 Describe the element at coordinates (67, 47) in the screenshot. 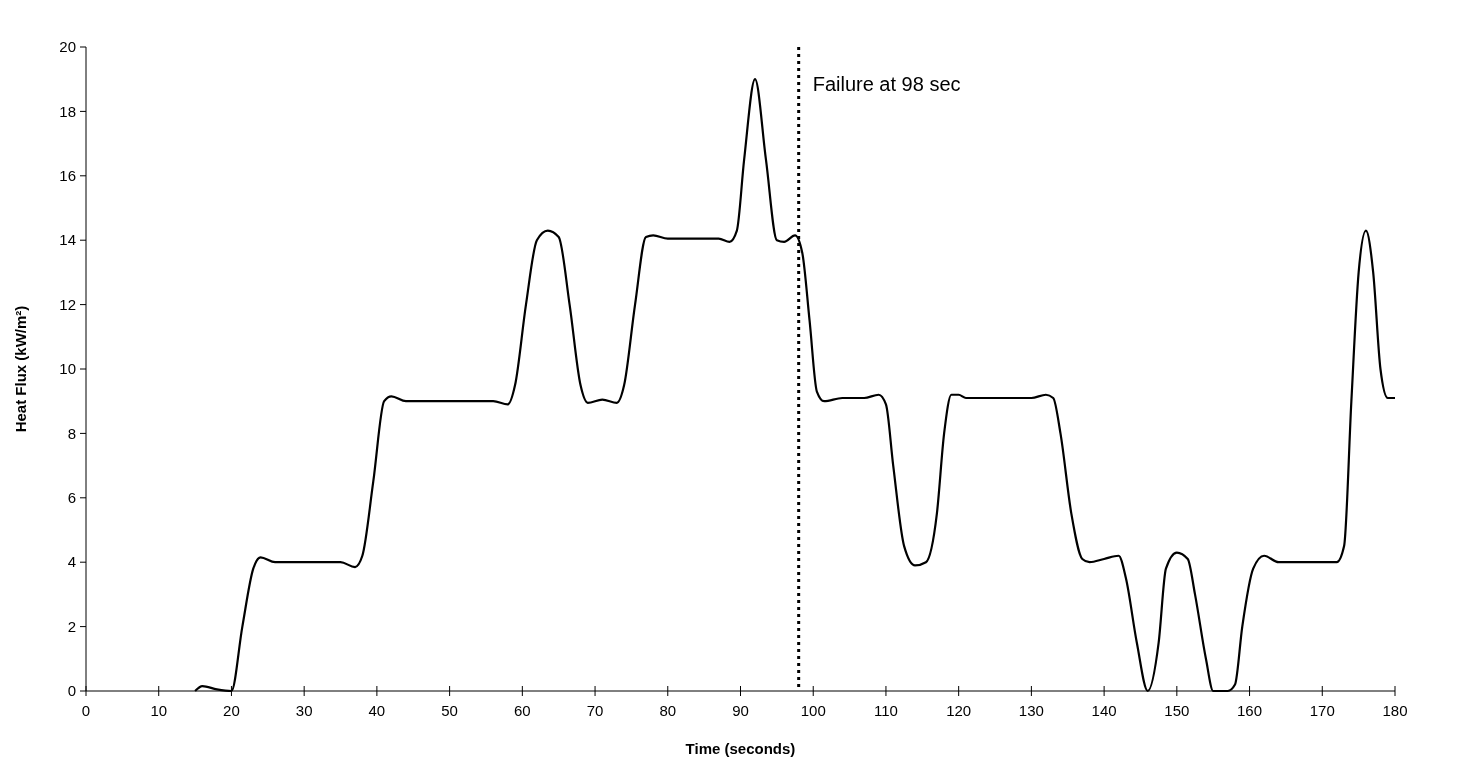

I see `y-tick-label: 20` at that location.